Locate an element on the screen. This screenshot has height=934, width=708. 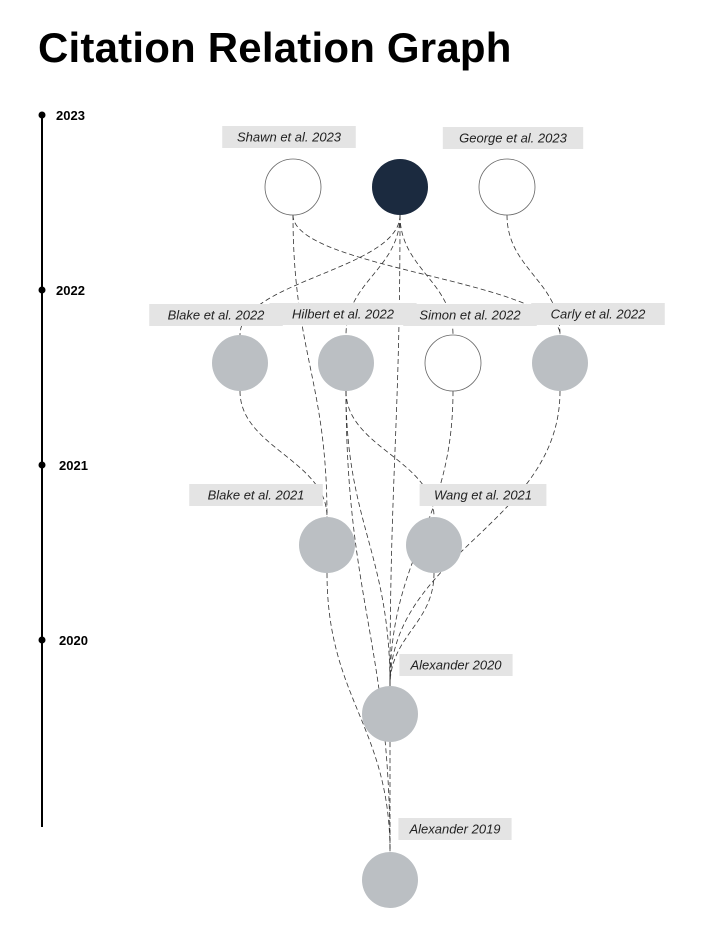
timeline-axis: 2023 2022 2021 2020 is located at coordinates (63, 467).